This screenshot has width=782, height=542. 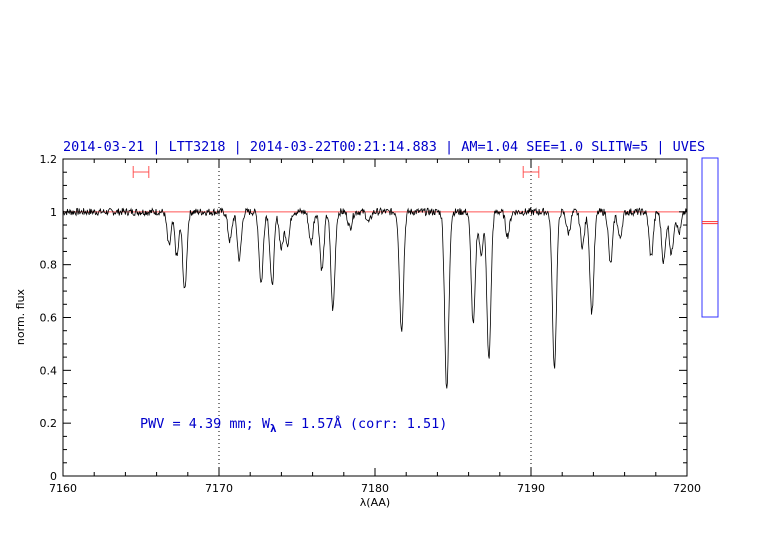 I want to click on y-tick-label: 0.2, so click(x=49, y=423).